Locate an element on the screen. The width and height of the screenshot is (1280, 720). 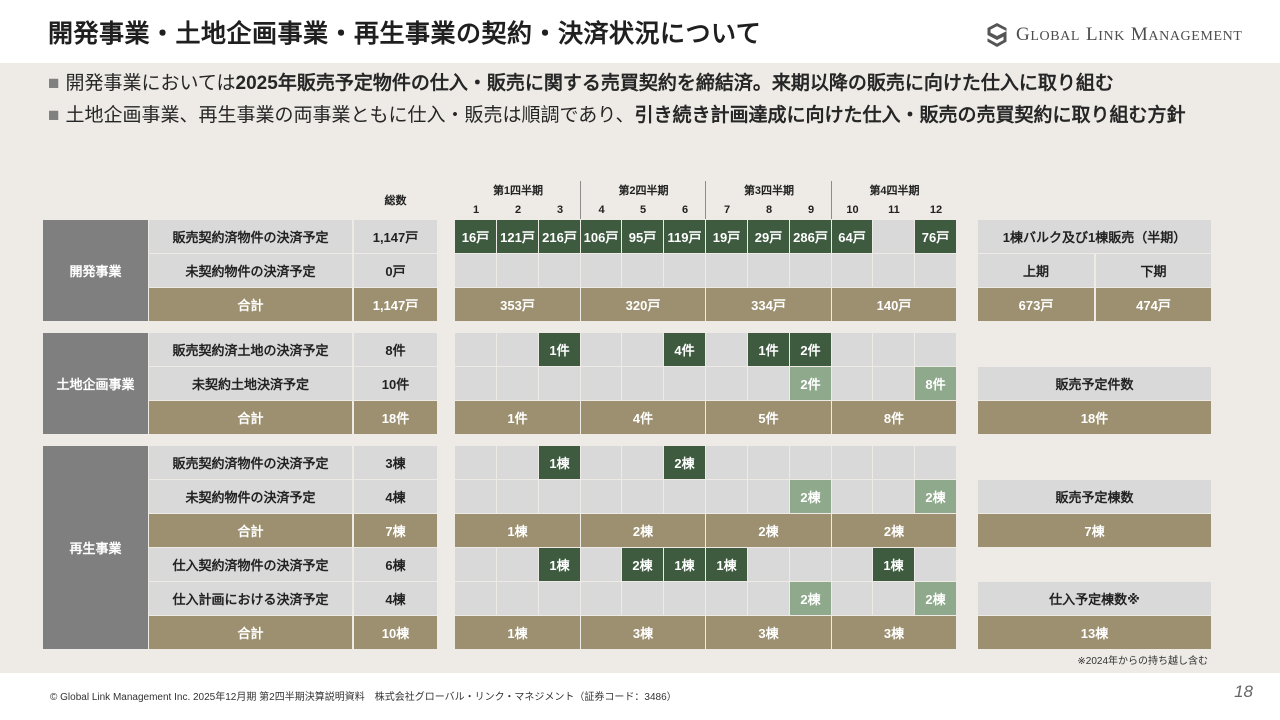
month-cell: 1件 is located at coordinates (768, 349).